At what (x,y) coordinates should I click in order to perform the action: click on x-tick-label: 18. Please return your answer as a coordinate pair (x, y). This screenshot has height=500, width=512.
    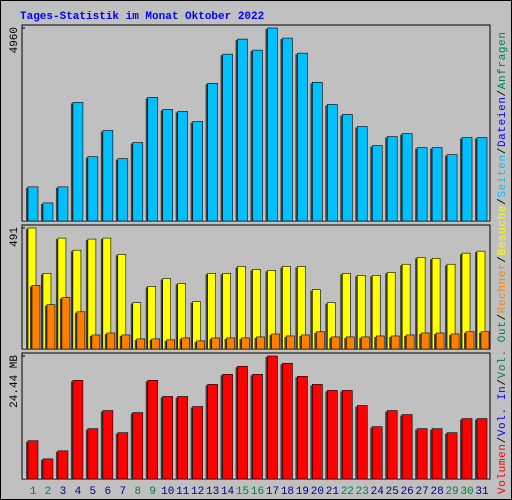
    Looking at the image, I should click on (287, 492).